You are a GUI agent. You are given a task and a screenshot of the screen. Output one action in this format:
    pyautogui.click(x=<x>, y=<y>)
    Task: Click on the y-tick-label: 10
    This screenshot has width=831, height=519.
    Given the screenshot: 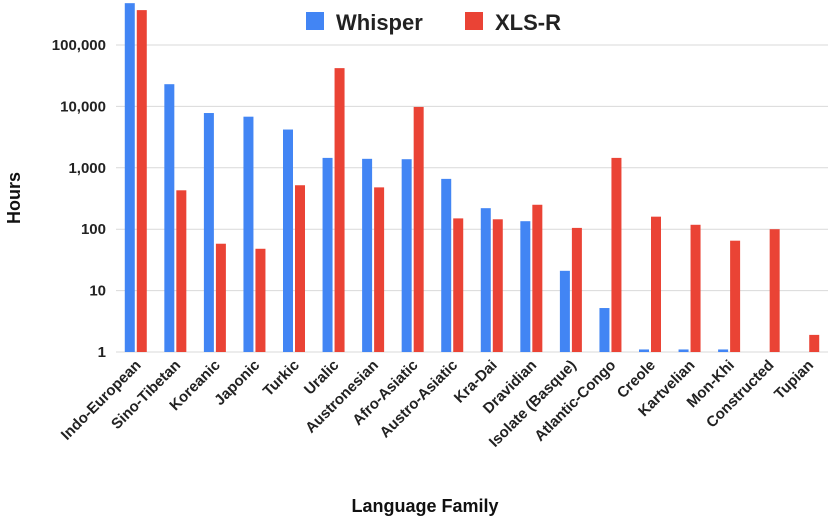 What is the action you would take?
    pyautogui.click(x=97, y=291)
    